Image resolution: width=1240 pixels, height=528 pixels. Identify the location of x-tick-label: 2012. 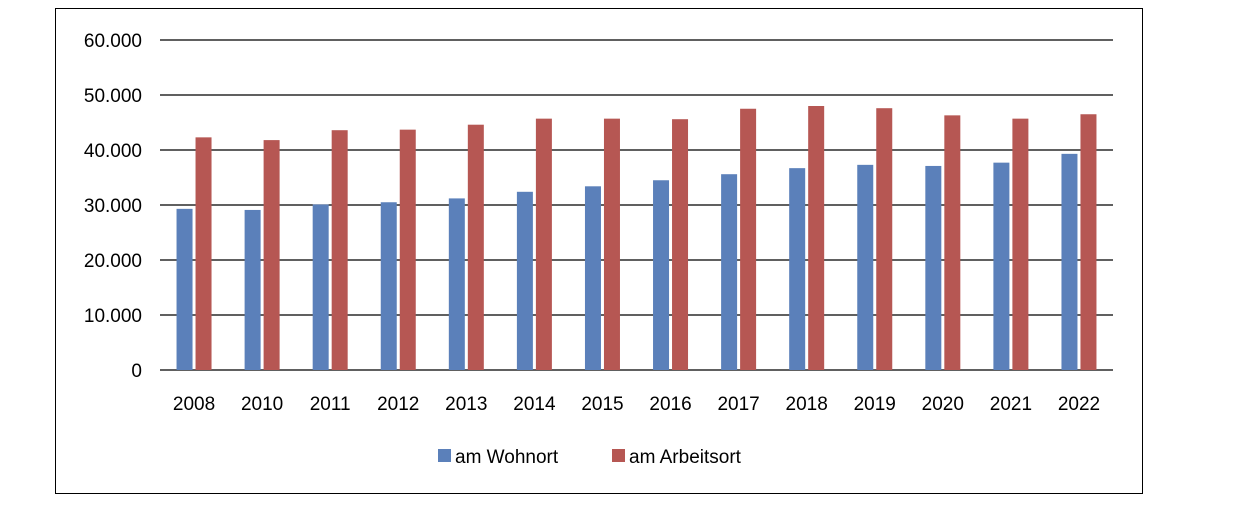
(398, 404).